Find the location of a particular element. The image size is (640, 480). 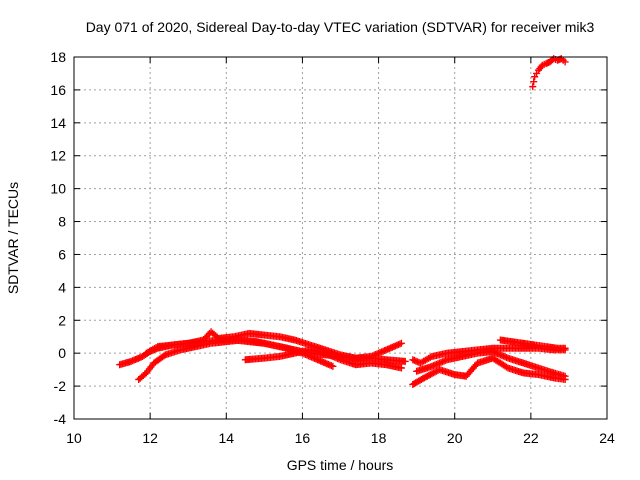

y-tick-label: 14 is located at coordinates (58, 123).